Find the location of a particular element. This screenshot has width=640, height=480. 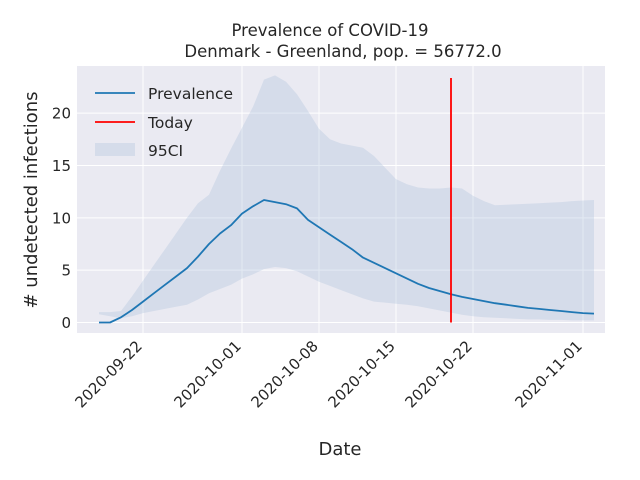

legend-label-95ci: 95CI is located at coordinates (165, 151).